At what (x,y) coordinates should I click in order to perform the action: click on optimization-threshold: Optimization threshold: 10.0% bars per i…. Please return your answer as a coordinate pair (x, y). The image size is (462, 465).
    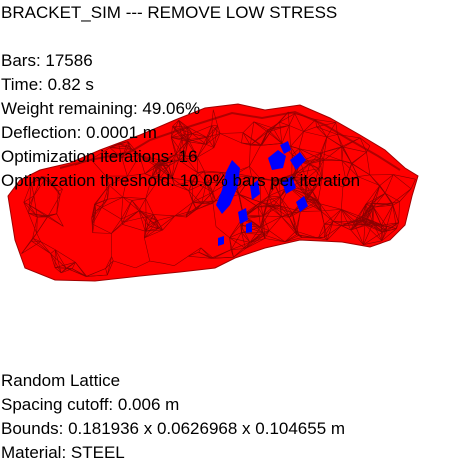
    Looking at the image, I should click on (181, 180).